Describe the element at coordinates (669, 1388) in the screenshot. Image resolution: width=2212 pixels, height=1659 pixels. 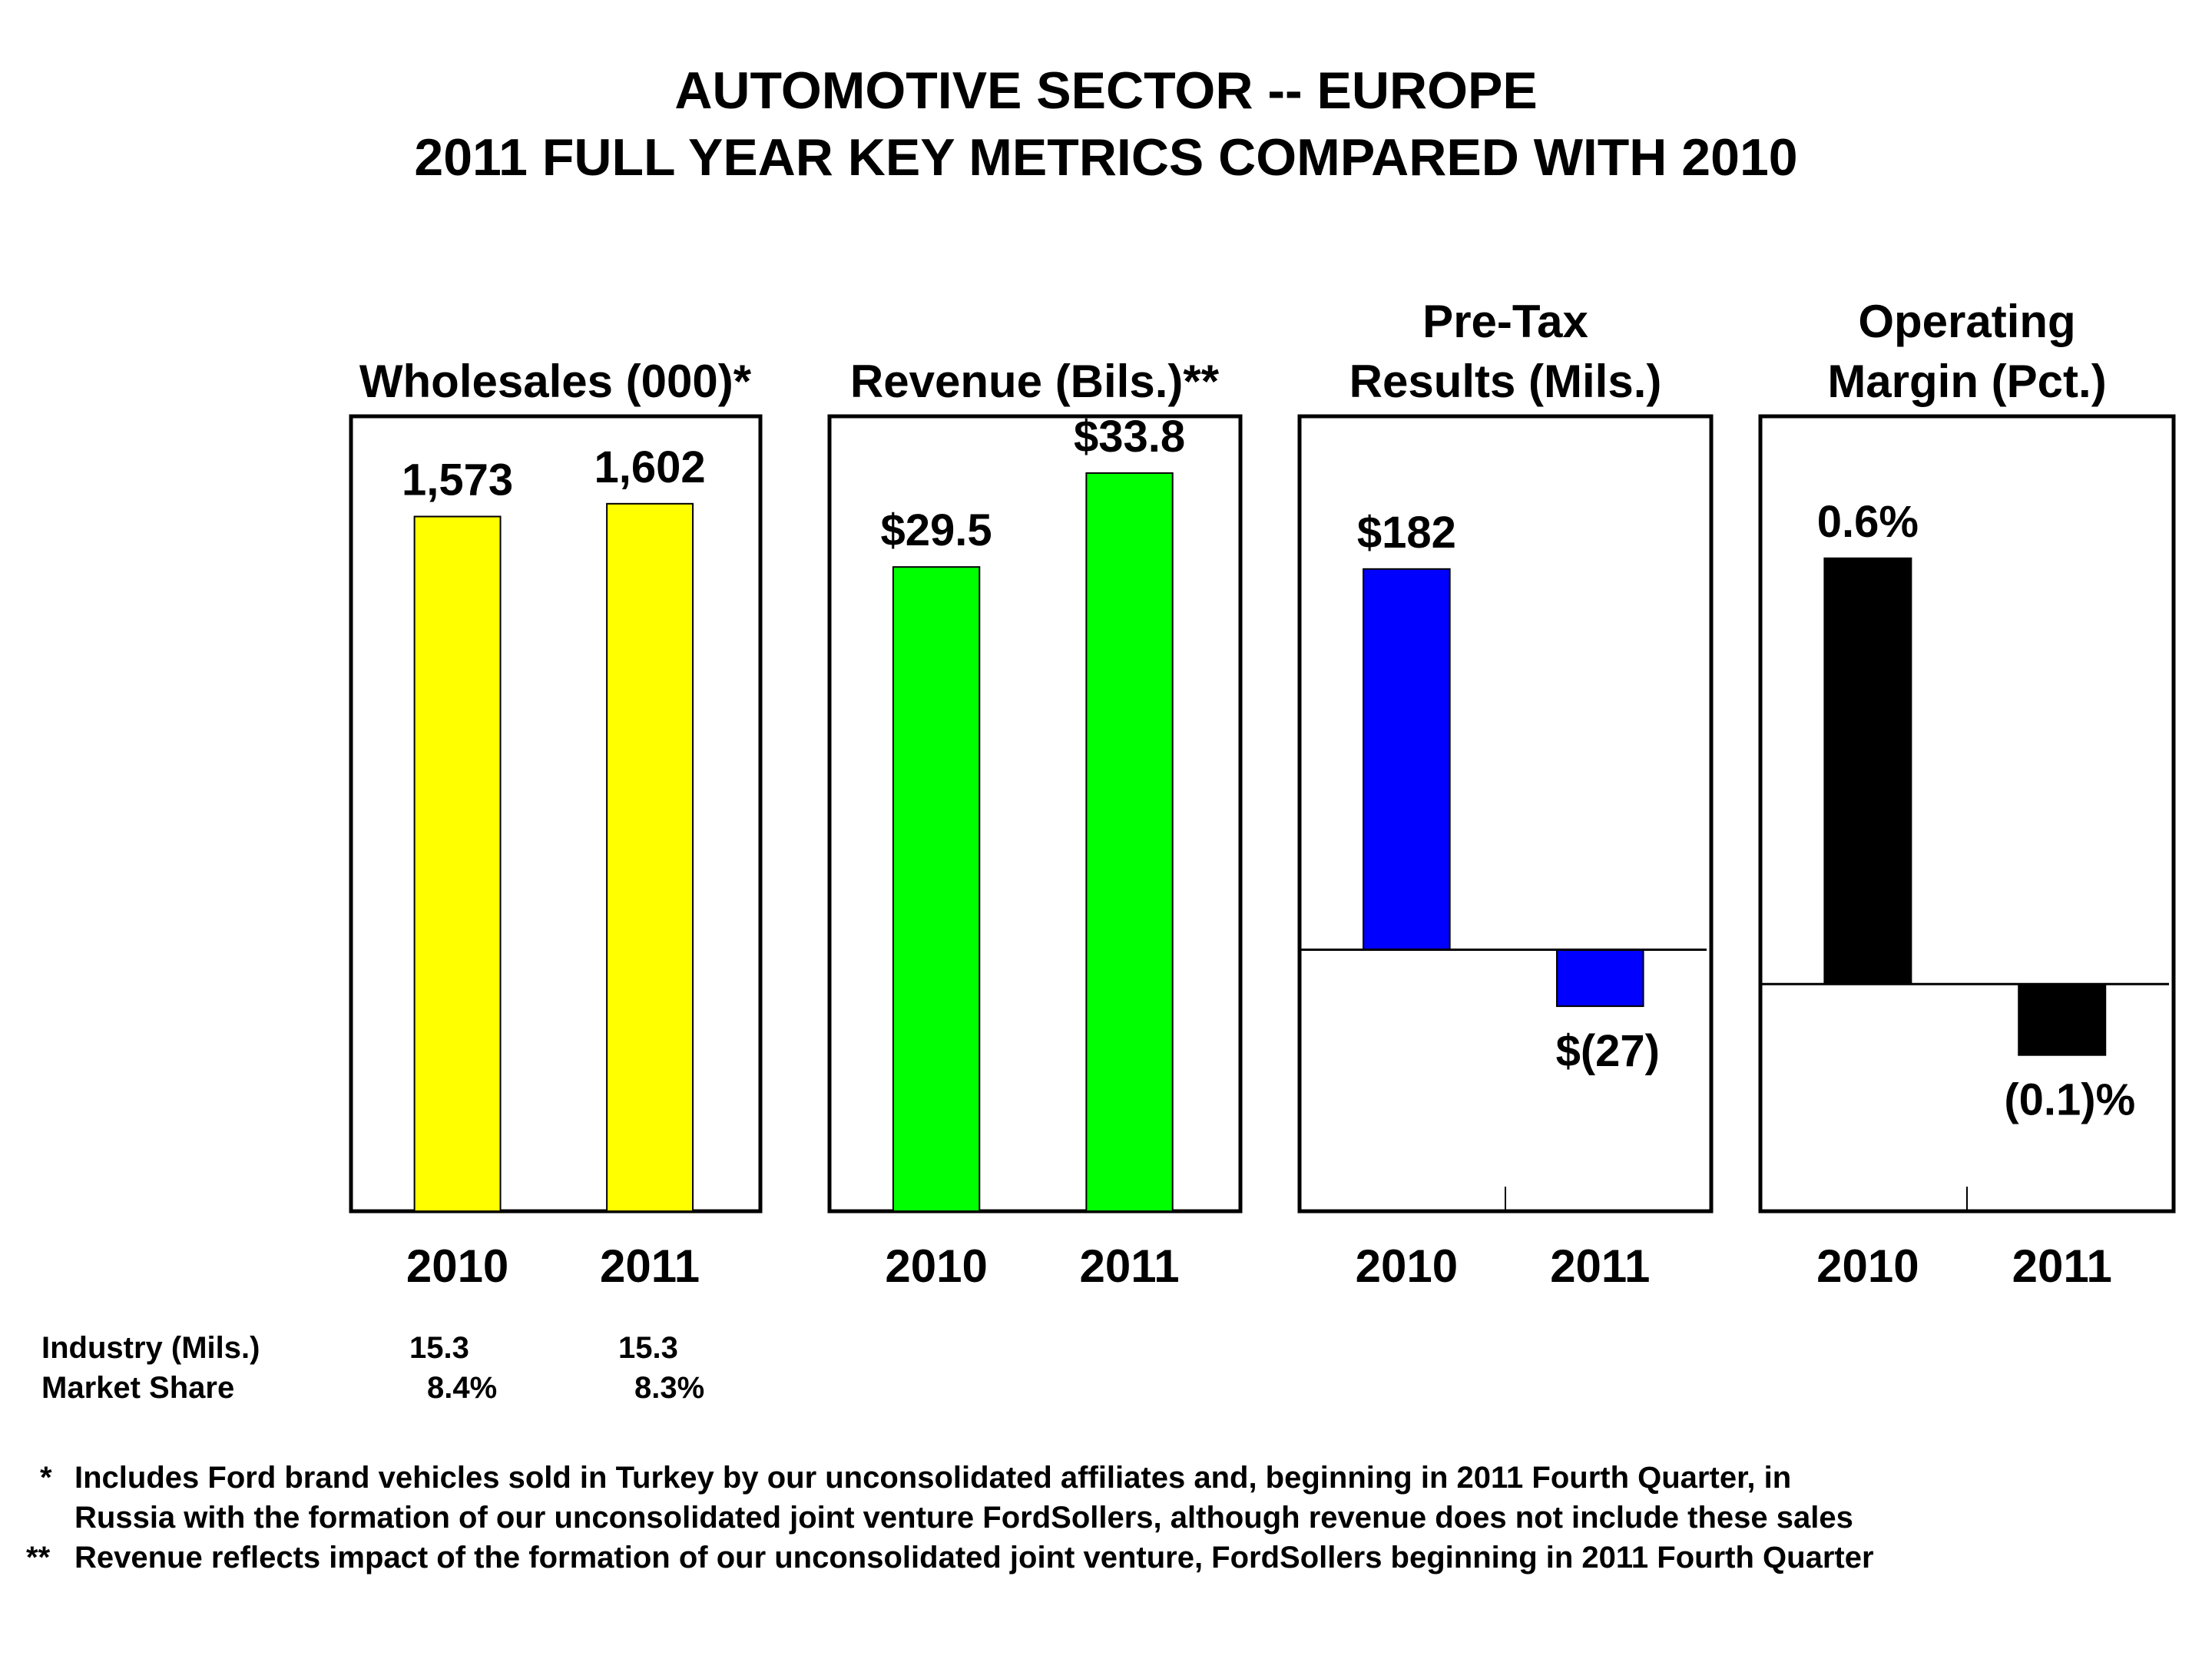
I see `stat-market-share-2011: 8.3%` at that location.